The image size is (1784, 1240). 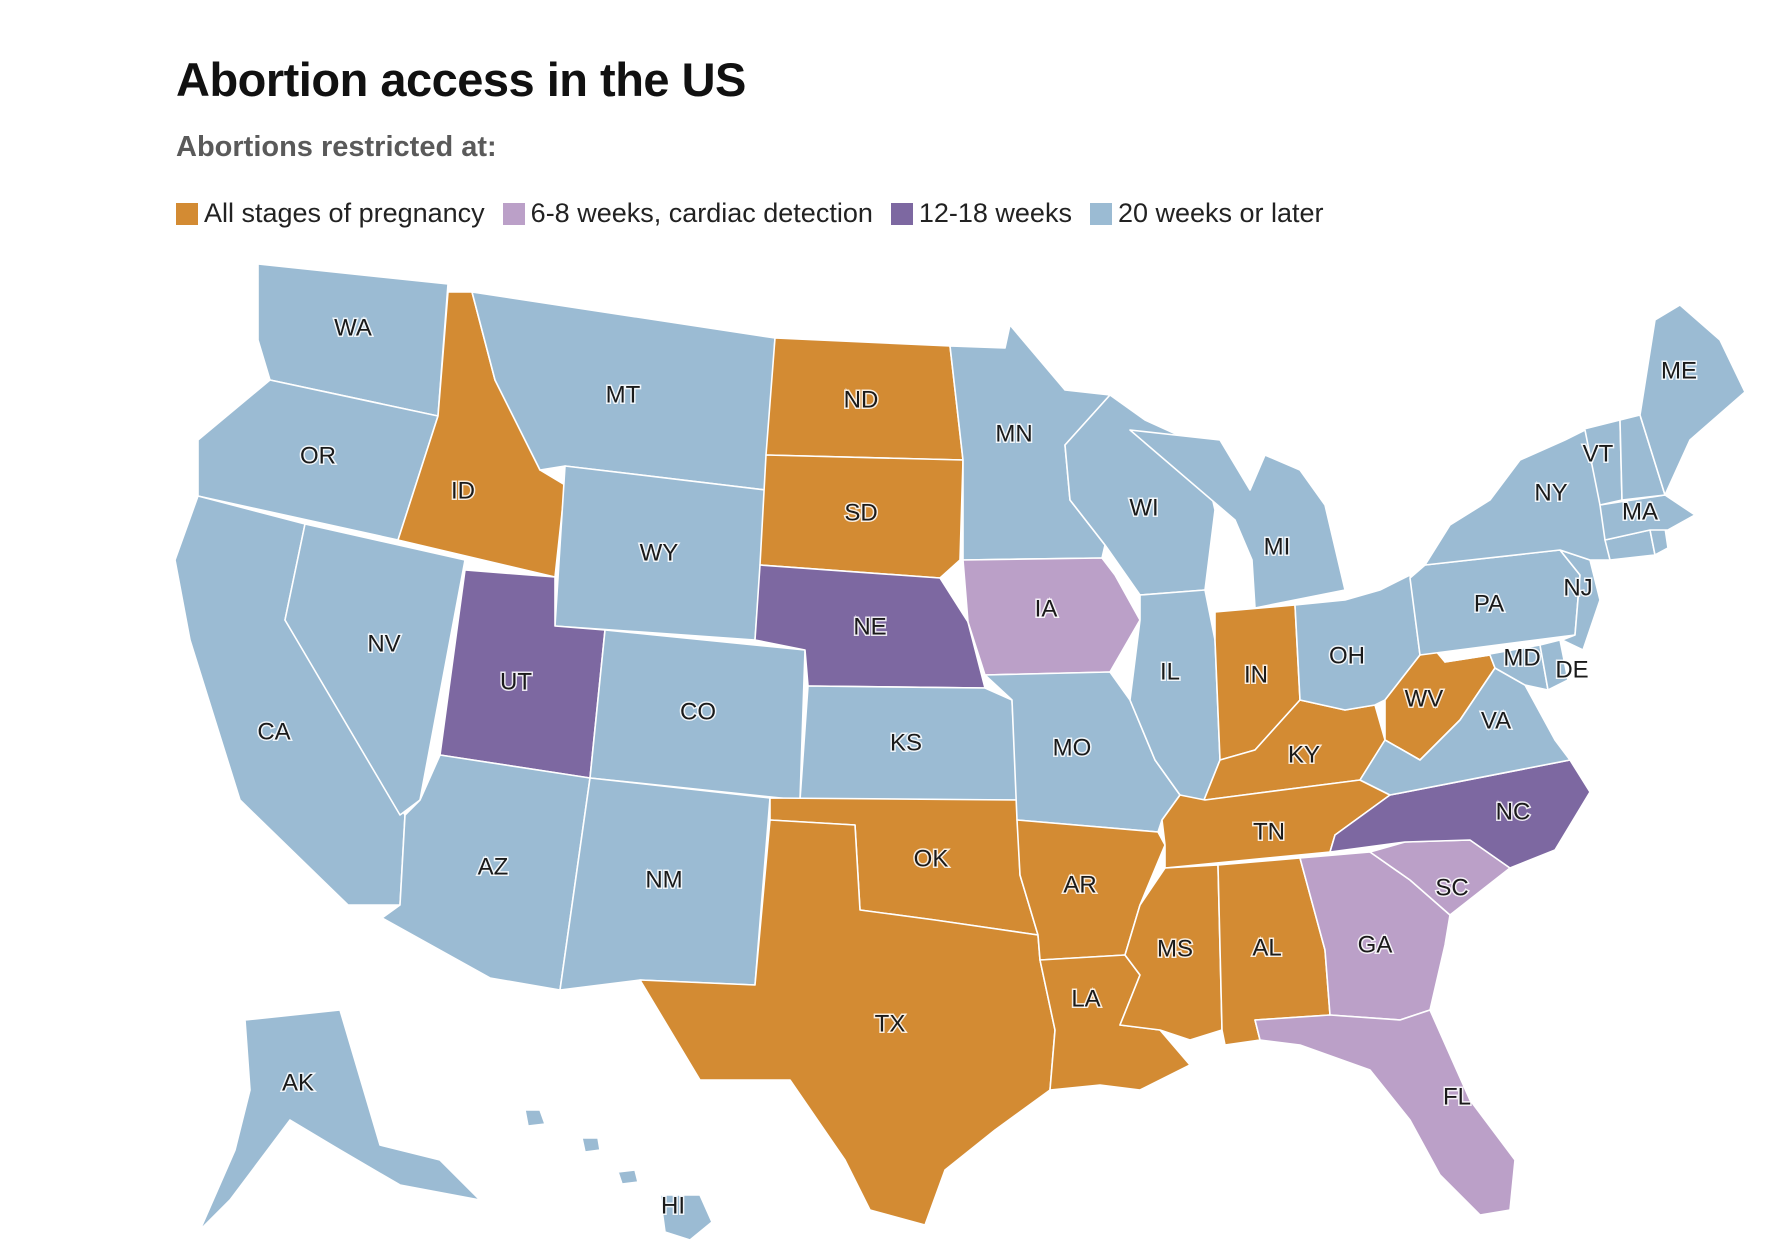 I want to click on state-label-or: OR, so click(x=318, y=455).